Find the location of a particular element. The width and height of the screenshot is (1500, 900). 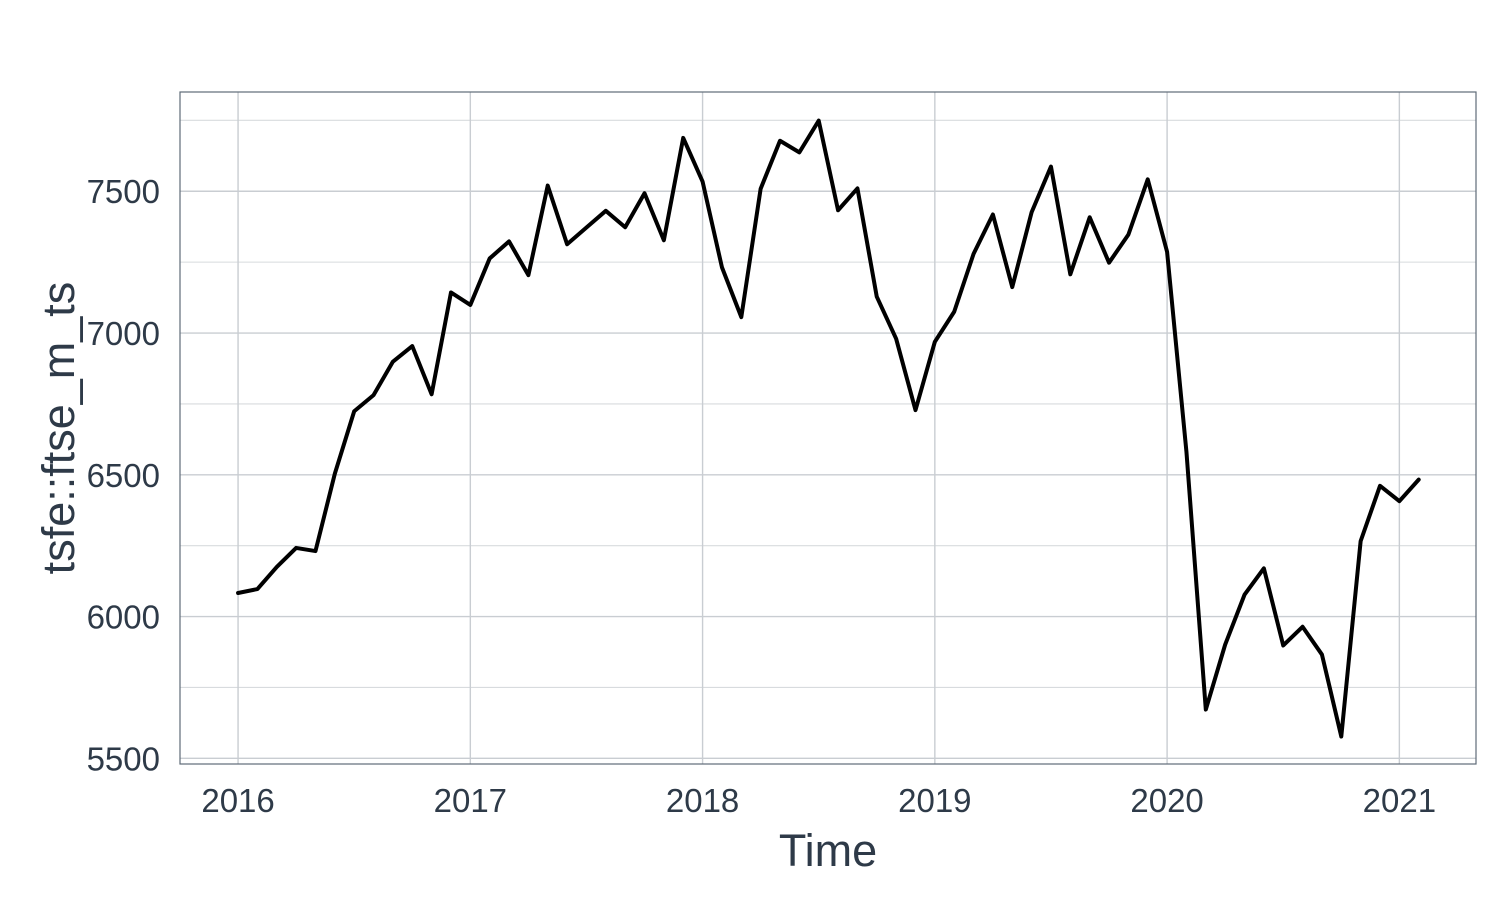

x-axis-ticks: 2016 2017 2018 2019 2020 2021 is located at coordinates (818, 800).